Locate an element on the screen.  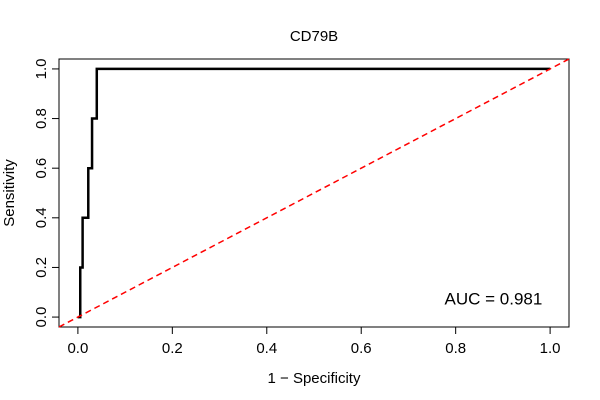
x-tick-label: 0.2 is located at coordinates (172, 348).